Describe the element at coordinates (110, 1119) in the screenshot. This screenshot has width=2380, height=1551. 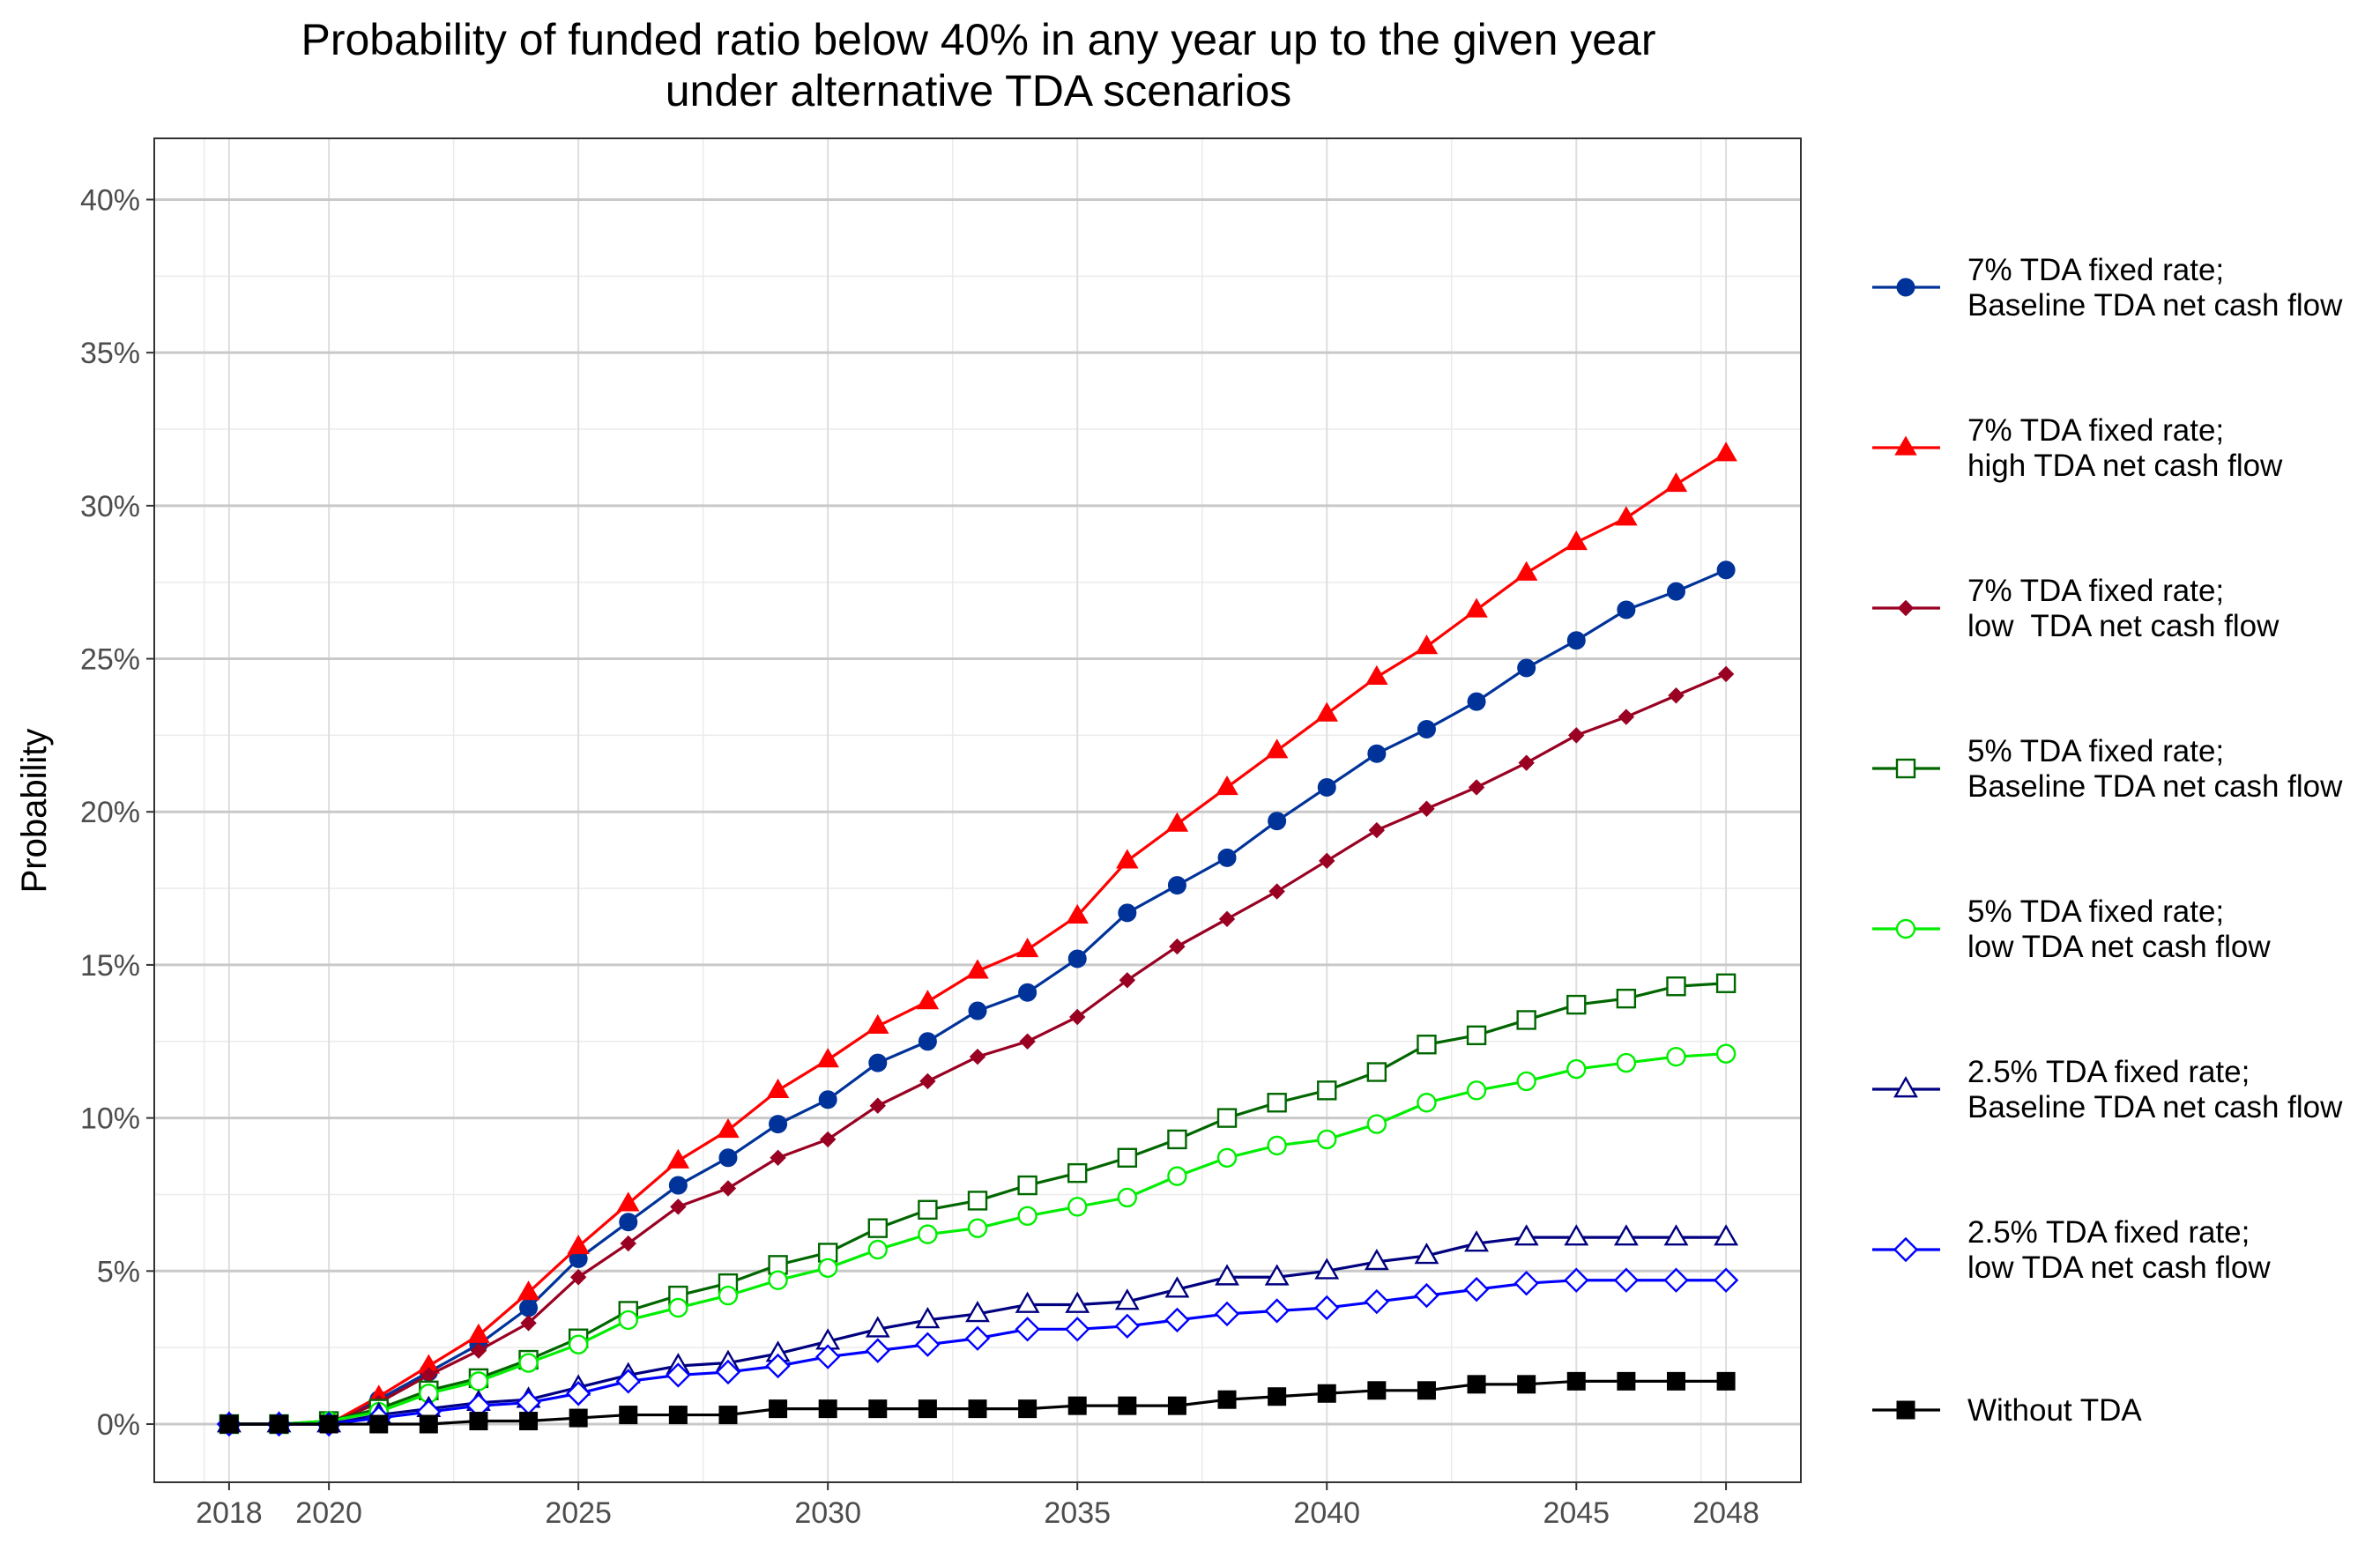
I see `y-tick-label: 10%` at that location.